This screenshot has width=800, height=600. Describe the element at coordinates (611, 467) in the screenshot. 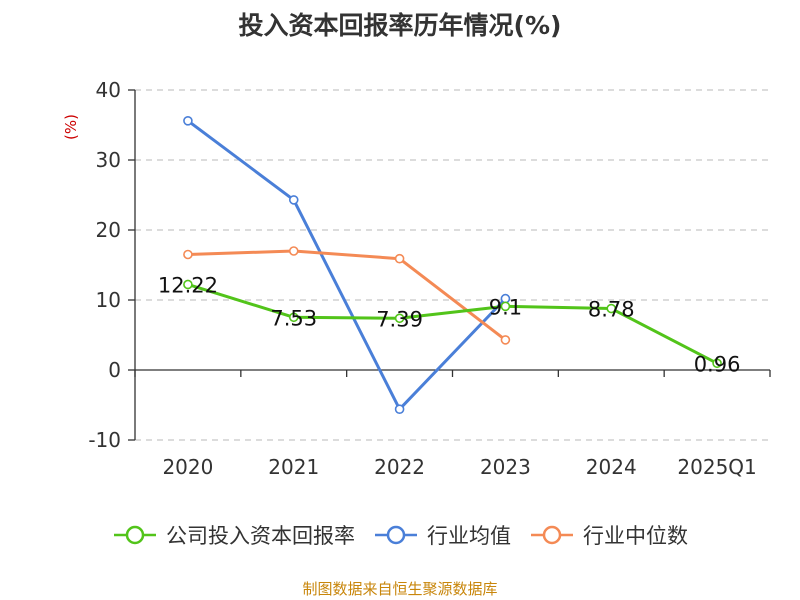

I see `x-tick-label: 2024` at that location.